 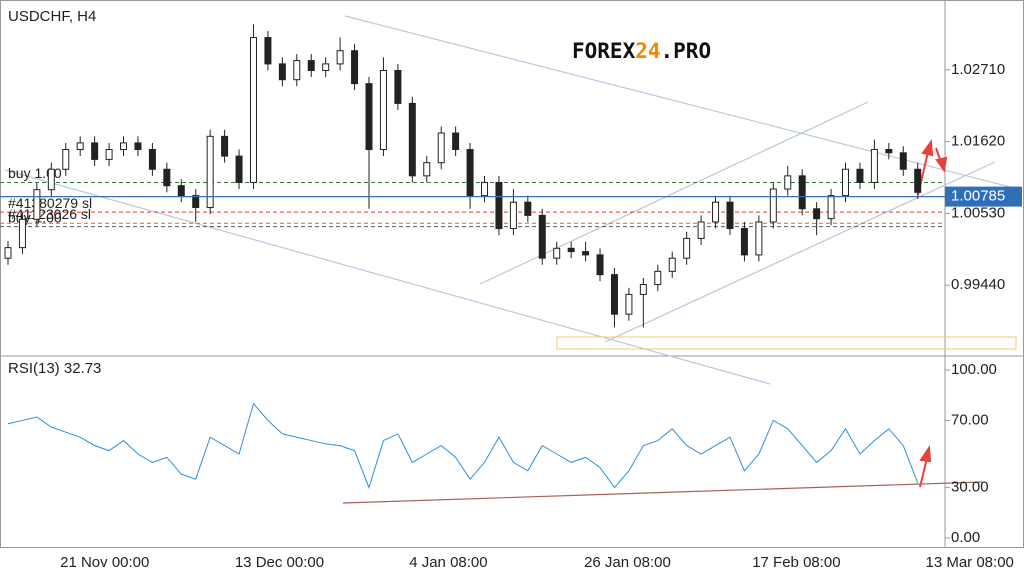 I want to click on y-tick-label: 1.02710, so click(x=978, y=69).